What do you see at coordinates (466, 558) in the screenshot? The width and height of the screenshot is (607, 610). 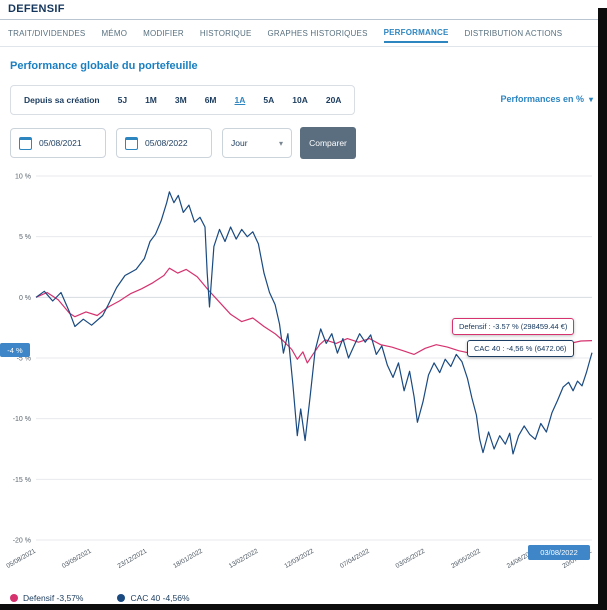 I see `svg-text: 29/05/2022` at bounding box center [466, 558].